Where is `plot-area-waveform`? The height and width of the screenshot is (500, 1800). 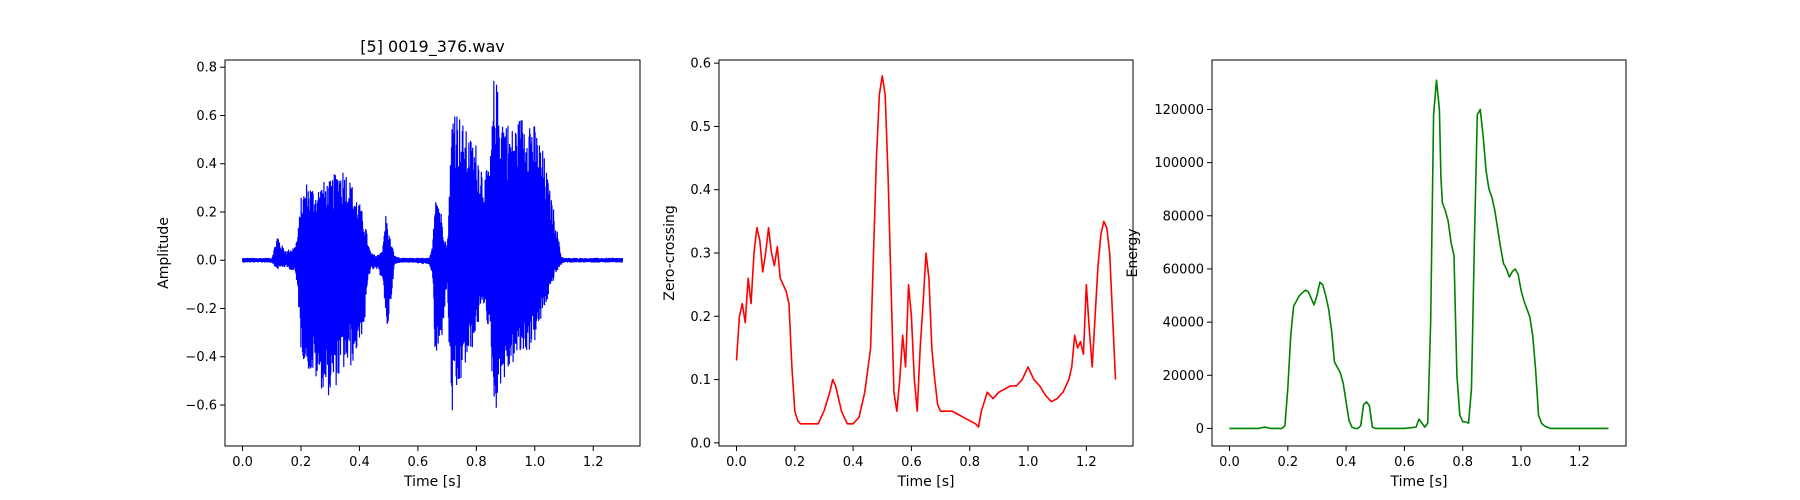 plot-area-waveform is located at coordinates (432, 245).